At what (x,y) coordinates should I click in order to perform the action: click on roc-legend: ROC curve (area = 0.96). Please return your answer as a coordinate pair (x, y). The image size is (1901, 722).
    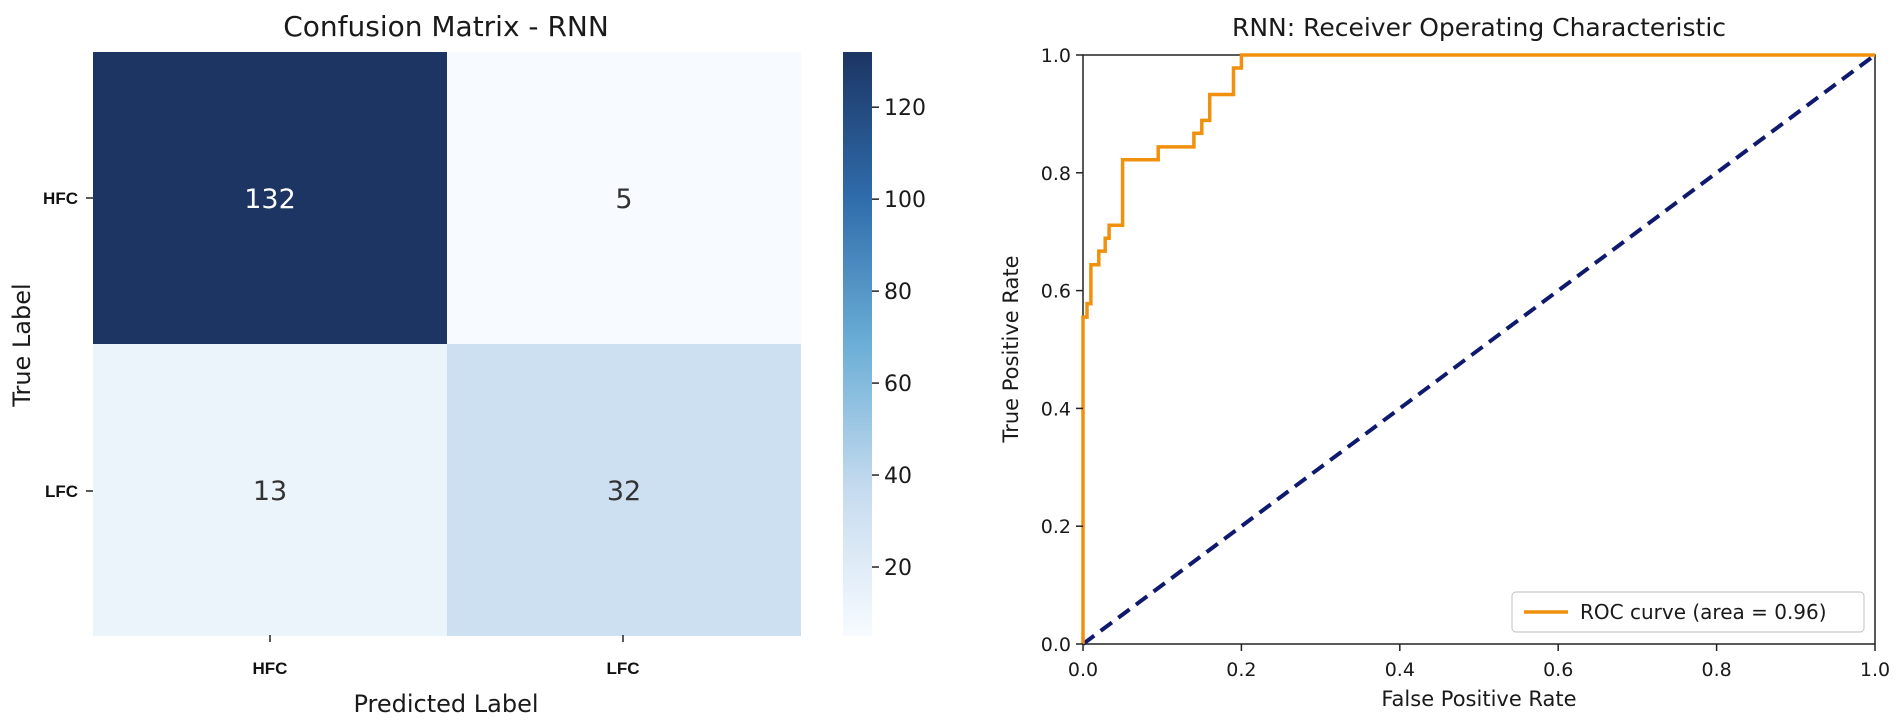
    Looking at the image, I should click on (1688, 612).